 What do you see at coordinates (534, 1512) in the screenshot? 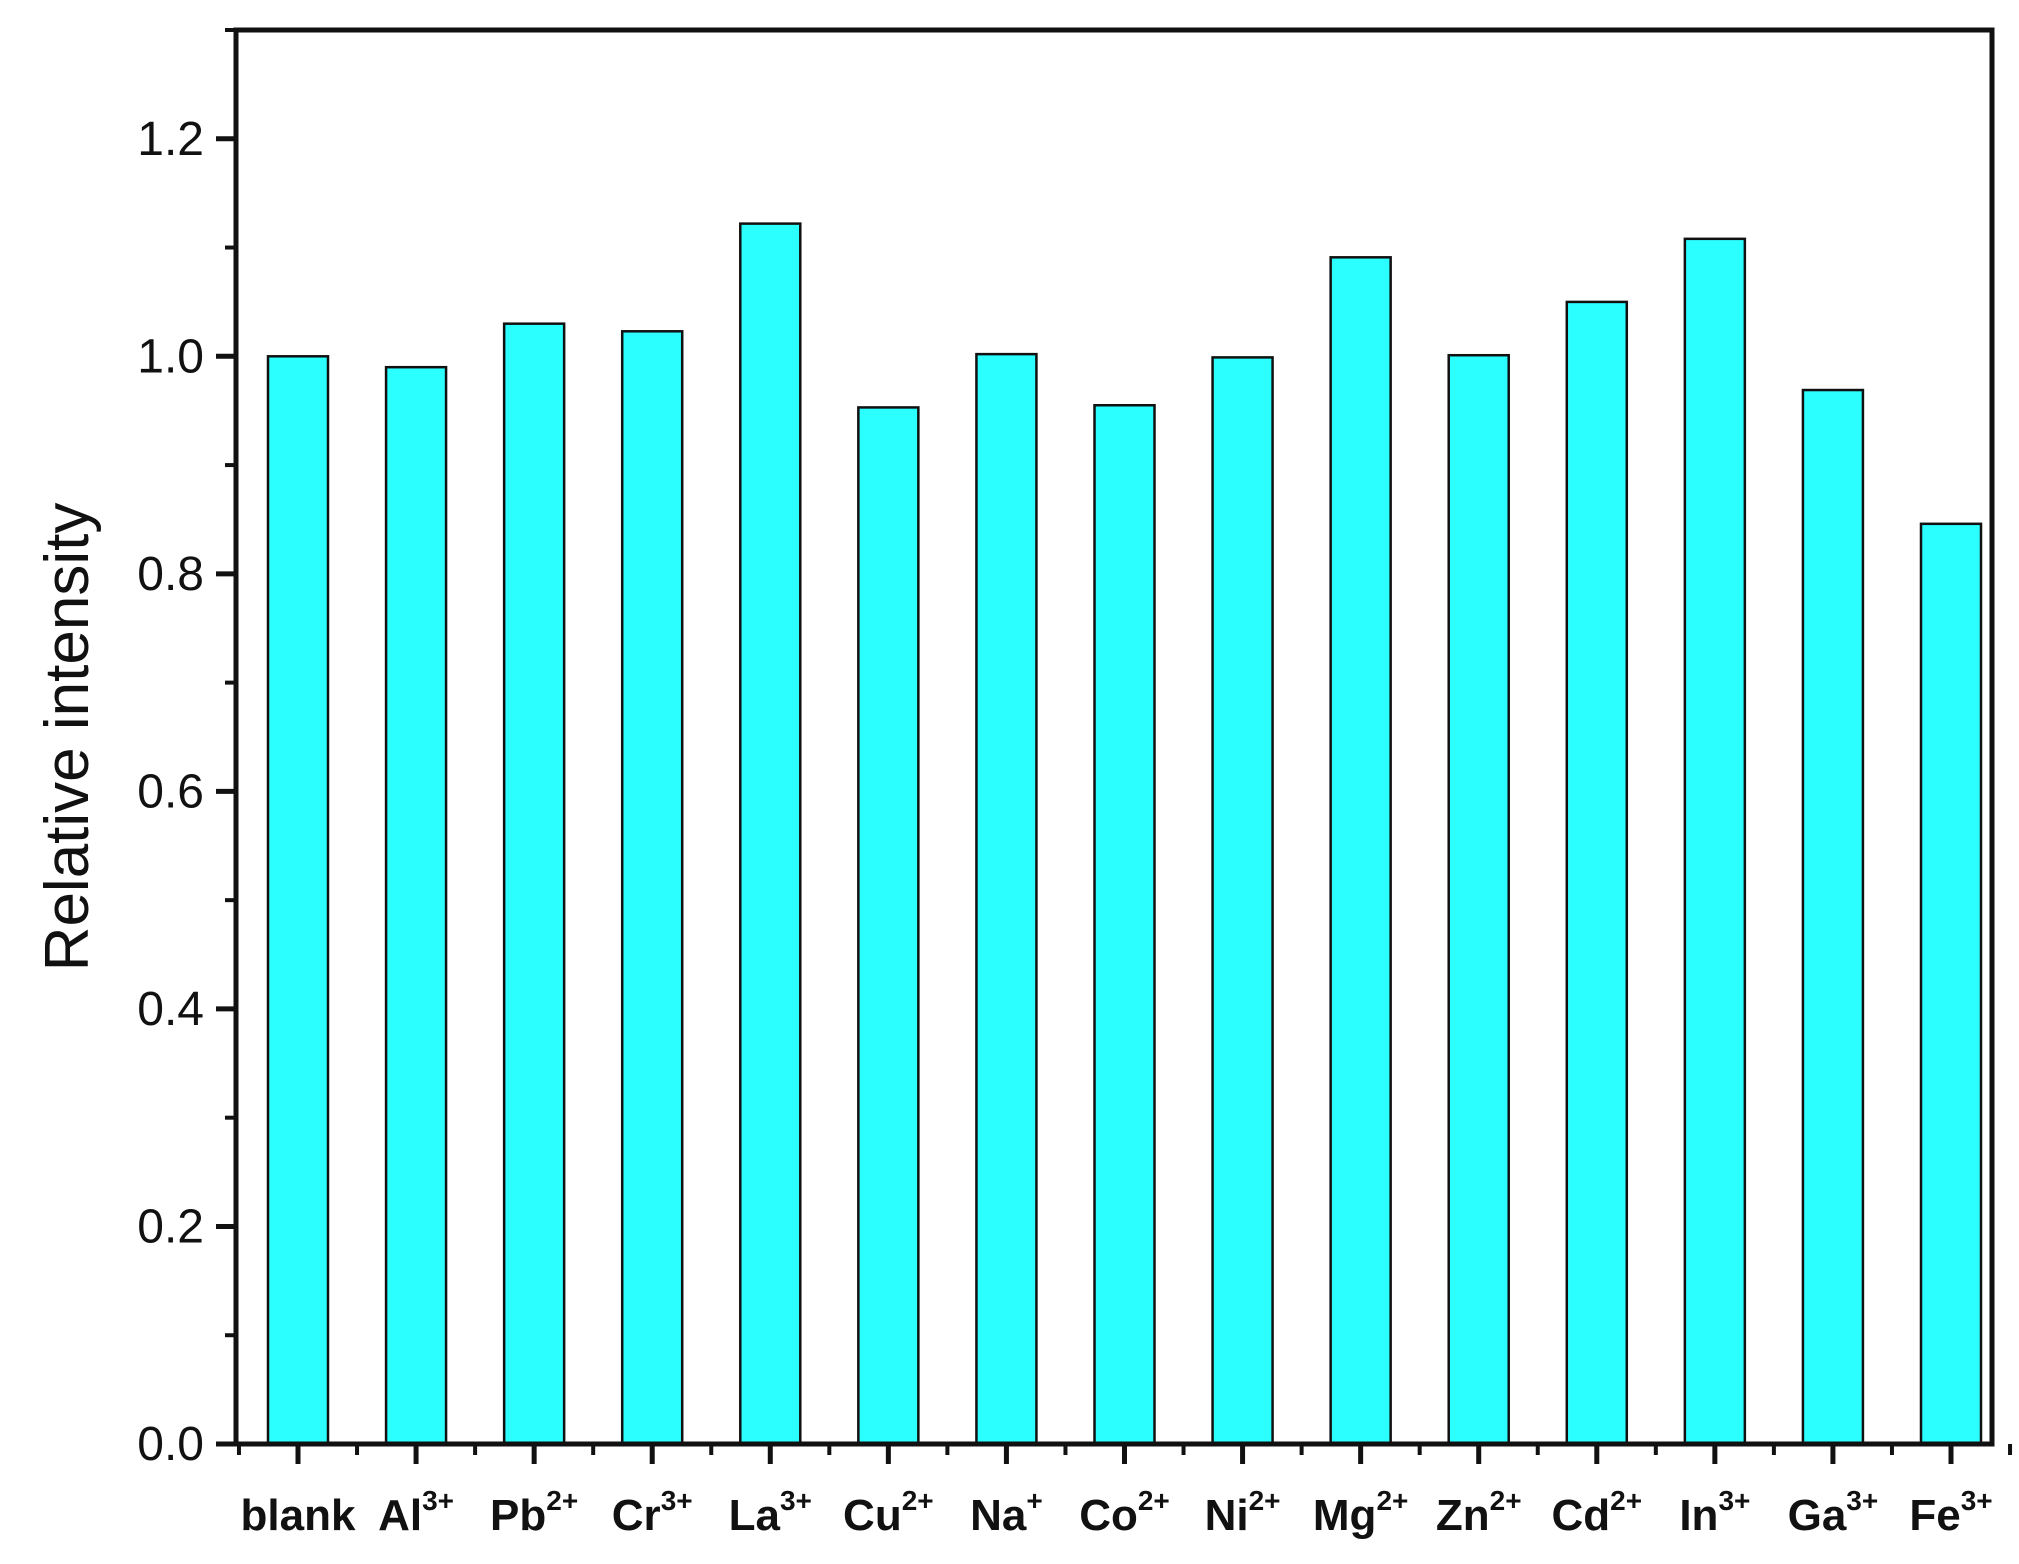
I see `x-category-label: Pb2+` at bounding box center [534, 1512].